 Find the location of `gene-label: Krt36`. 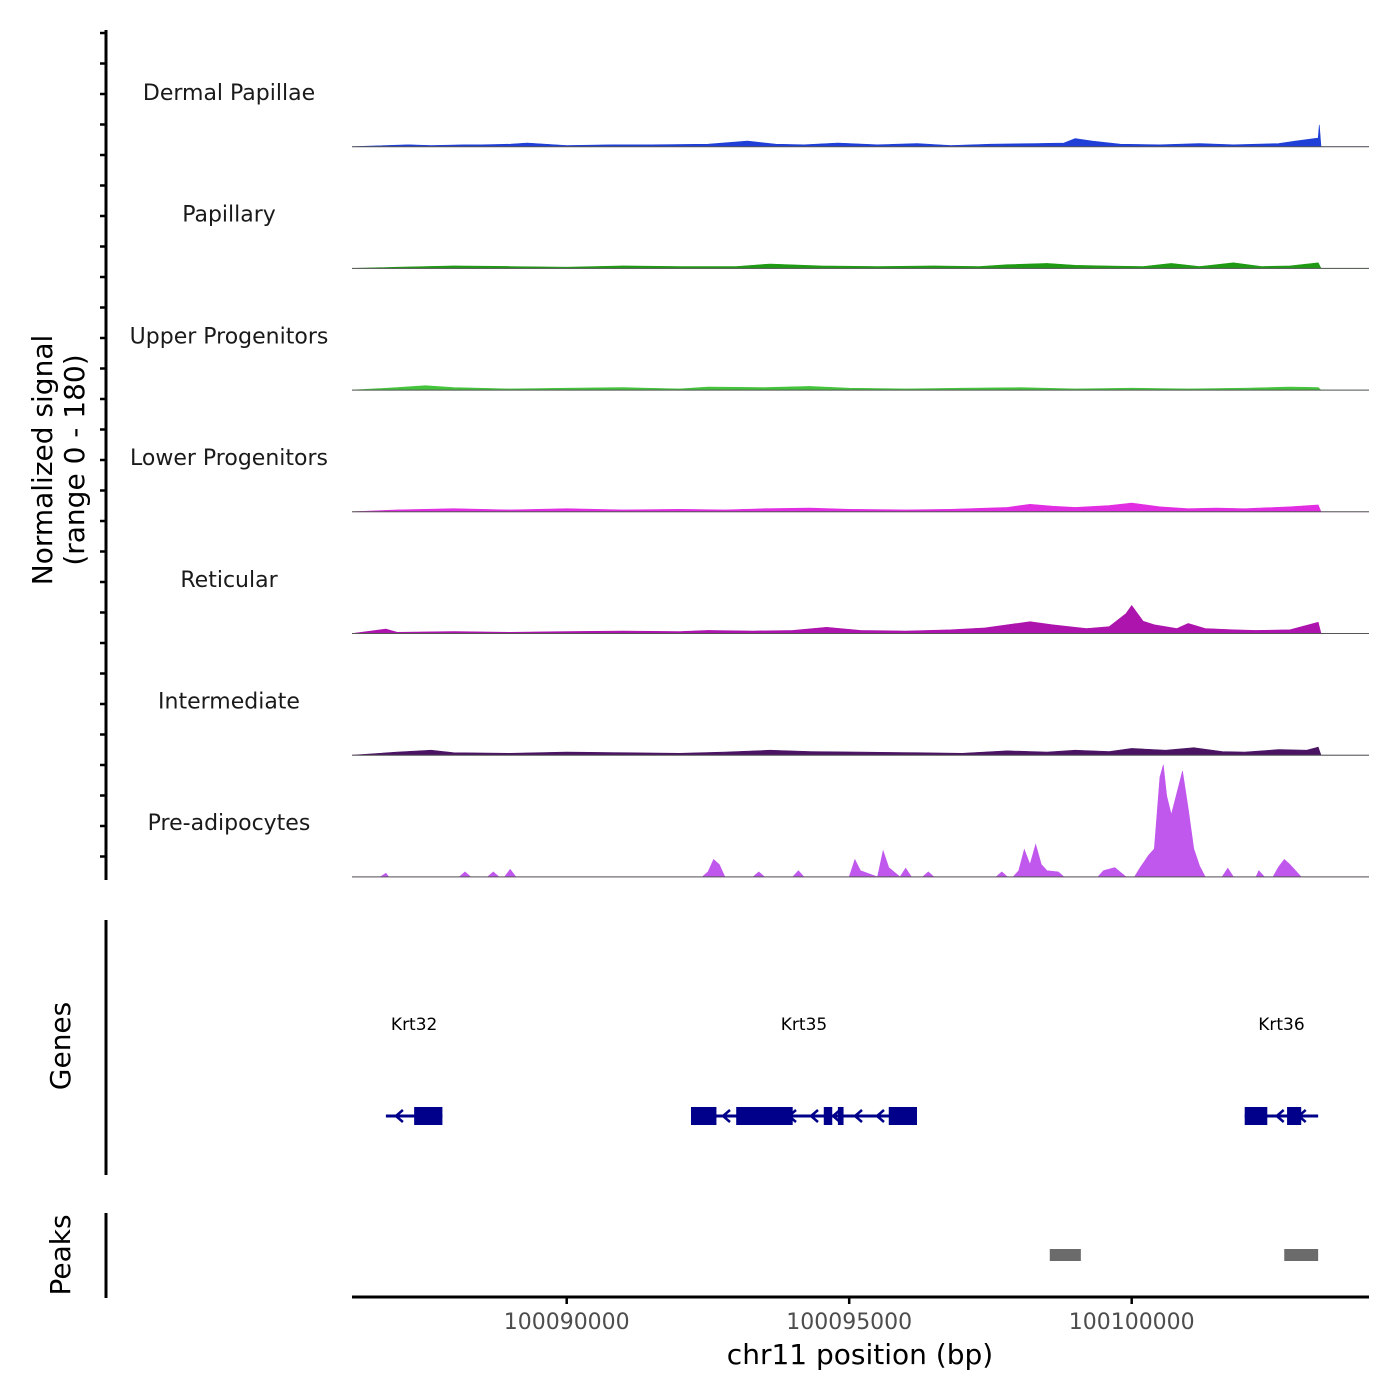

gene-label: Krt36 is located at coordinates (1281, 1025).